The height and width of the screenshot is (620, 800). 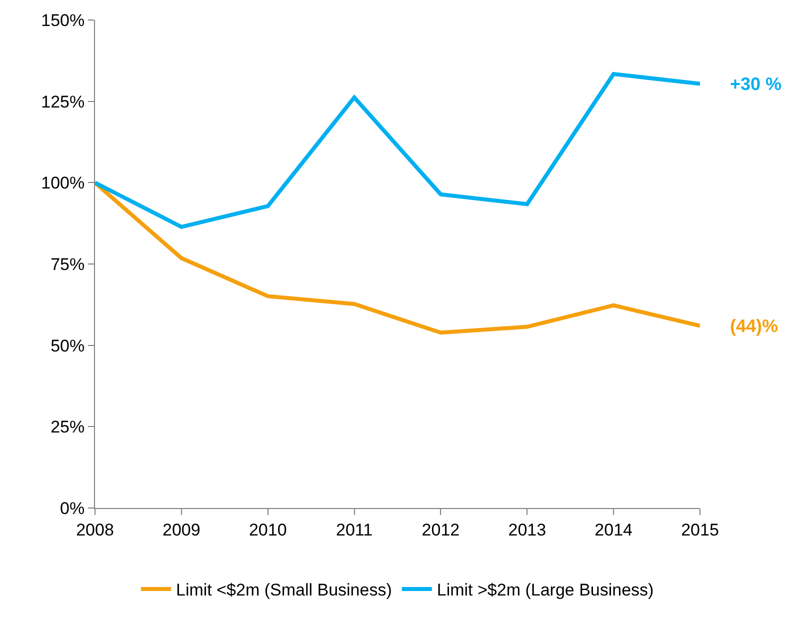 I want to click on x-tick-label: 2012, so click(x=441, y=530).